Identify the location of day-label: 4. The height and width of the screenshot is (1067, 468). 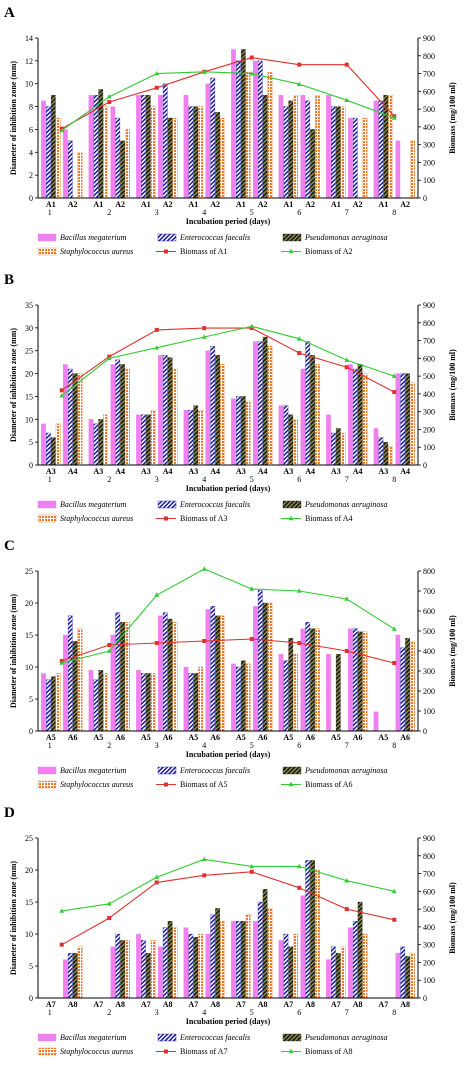
(204, 479).